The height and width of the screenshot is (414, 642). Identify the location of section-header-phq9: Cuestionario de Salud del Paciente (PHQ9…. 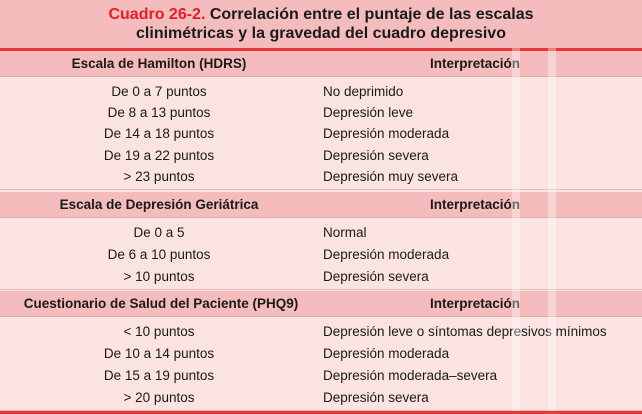
(321, 304).